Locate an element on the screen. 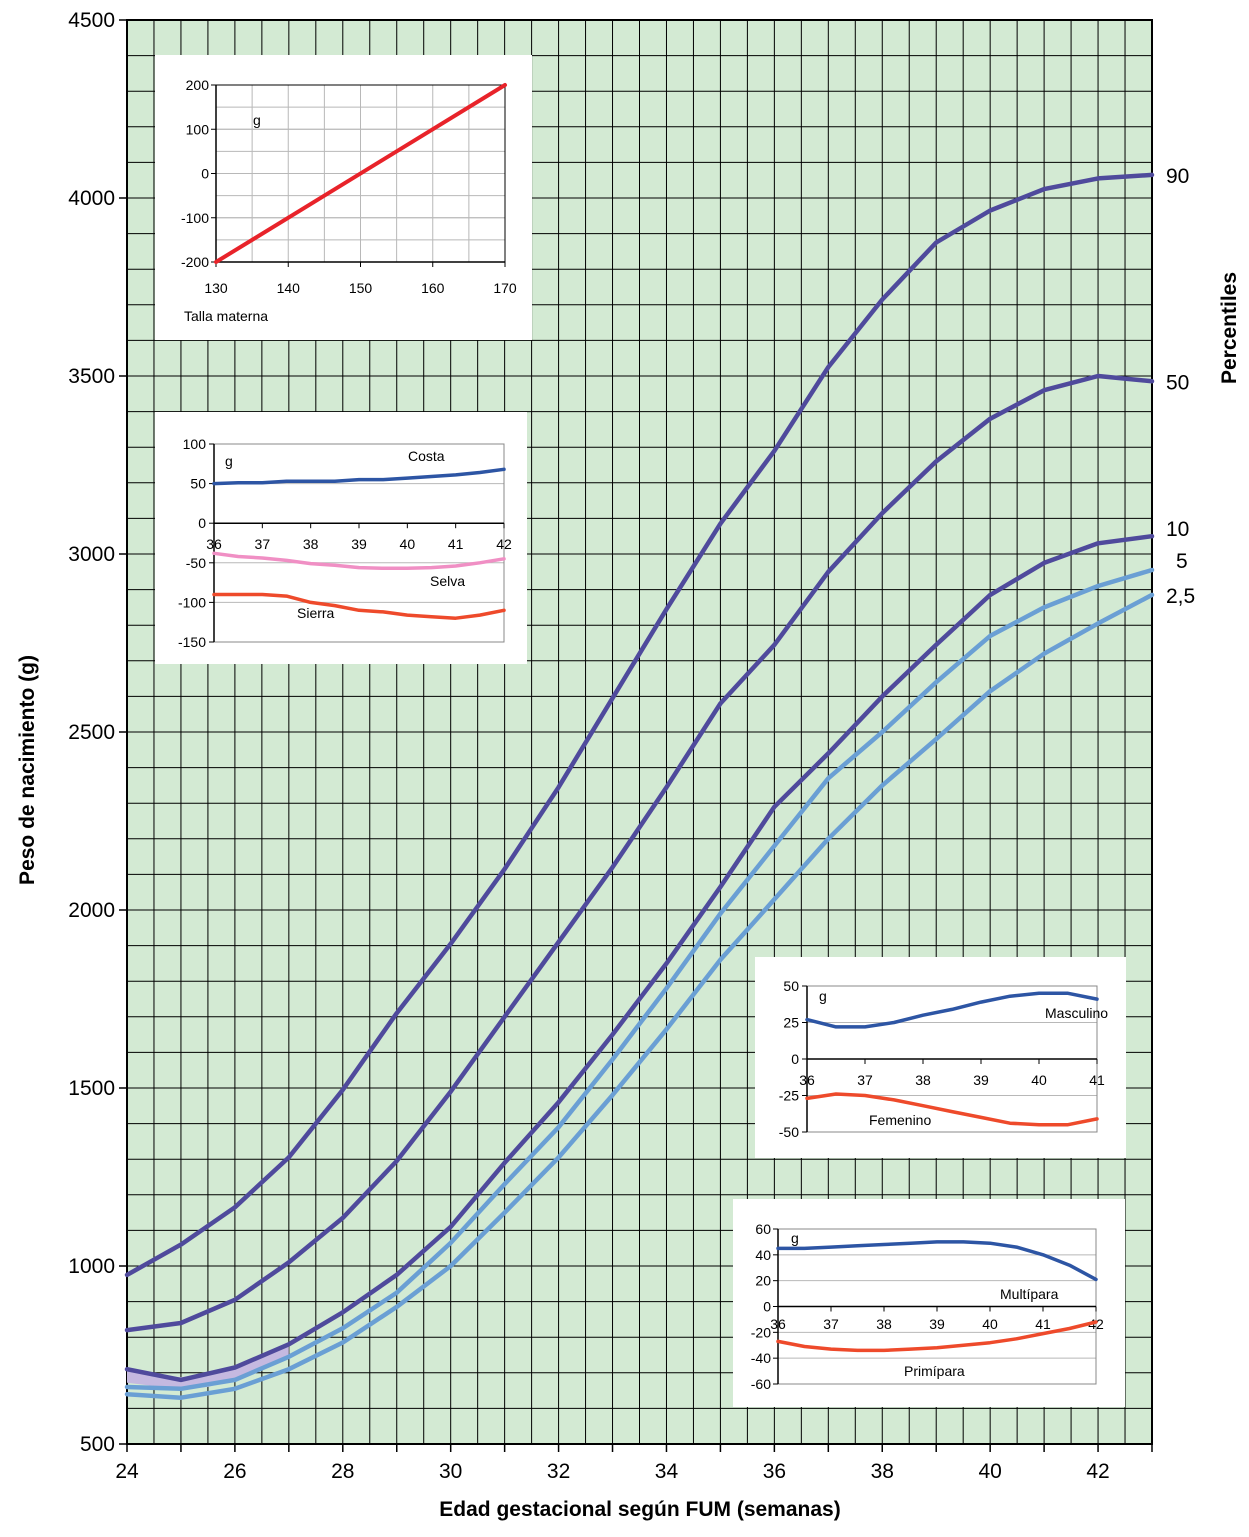  percentile-label-5: 5 is located at coordinates (1182, 561).